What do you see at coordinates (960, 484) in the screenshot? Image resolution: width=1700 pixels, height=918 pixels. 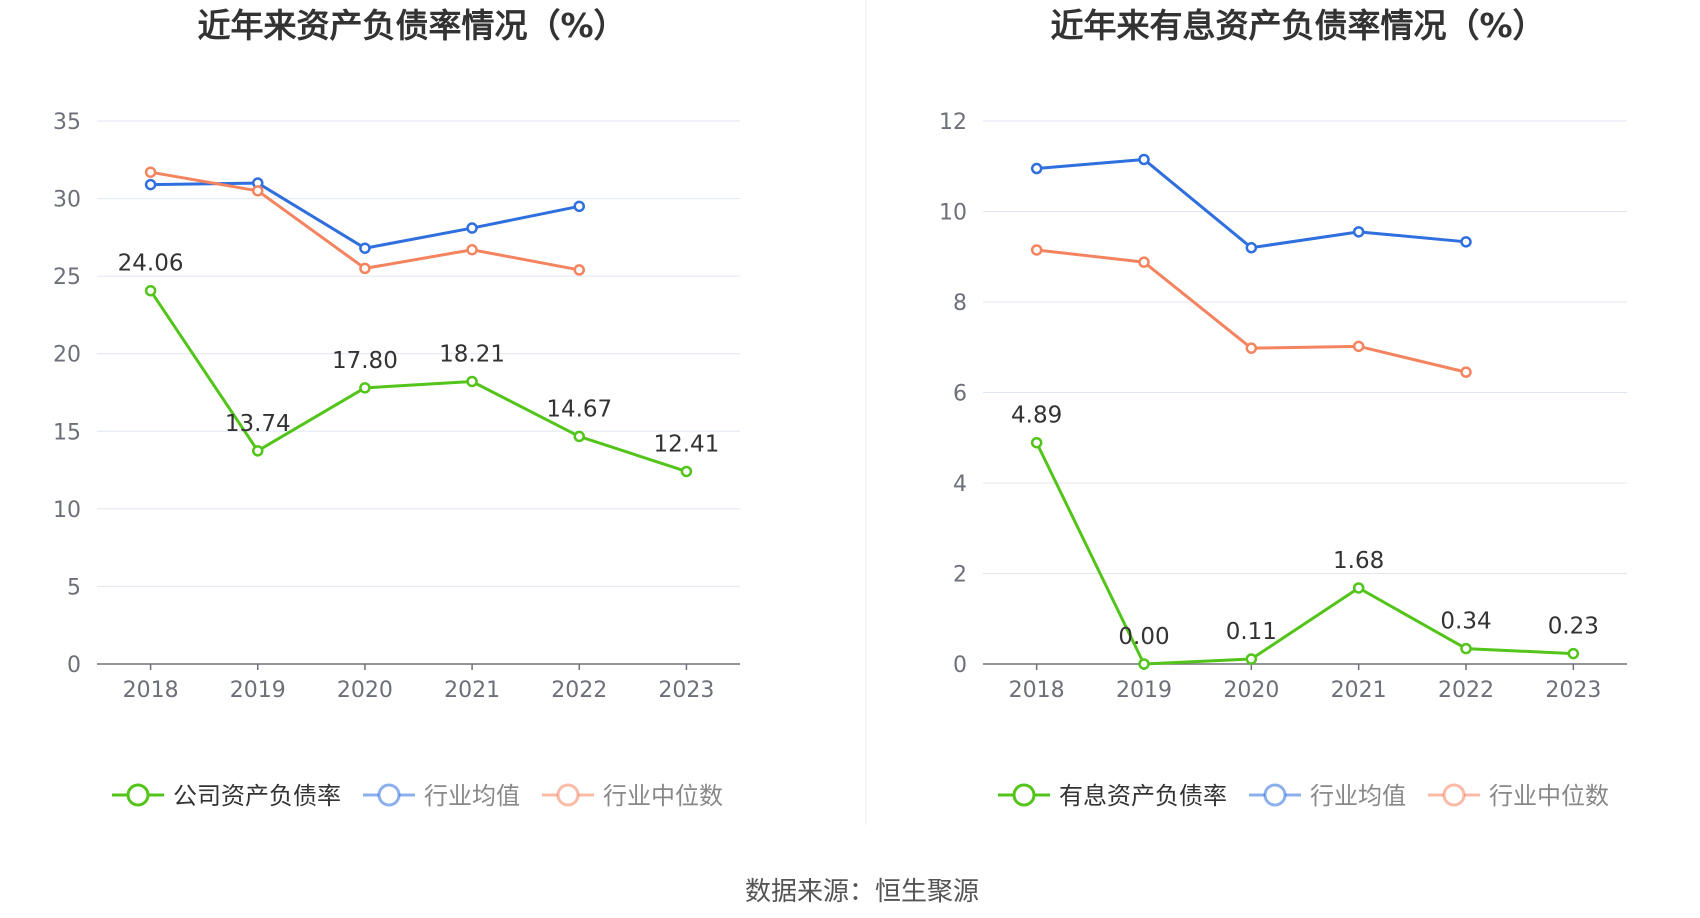 I see `y-tick-label: 4` at bounding box center [960, 484].